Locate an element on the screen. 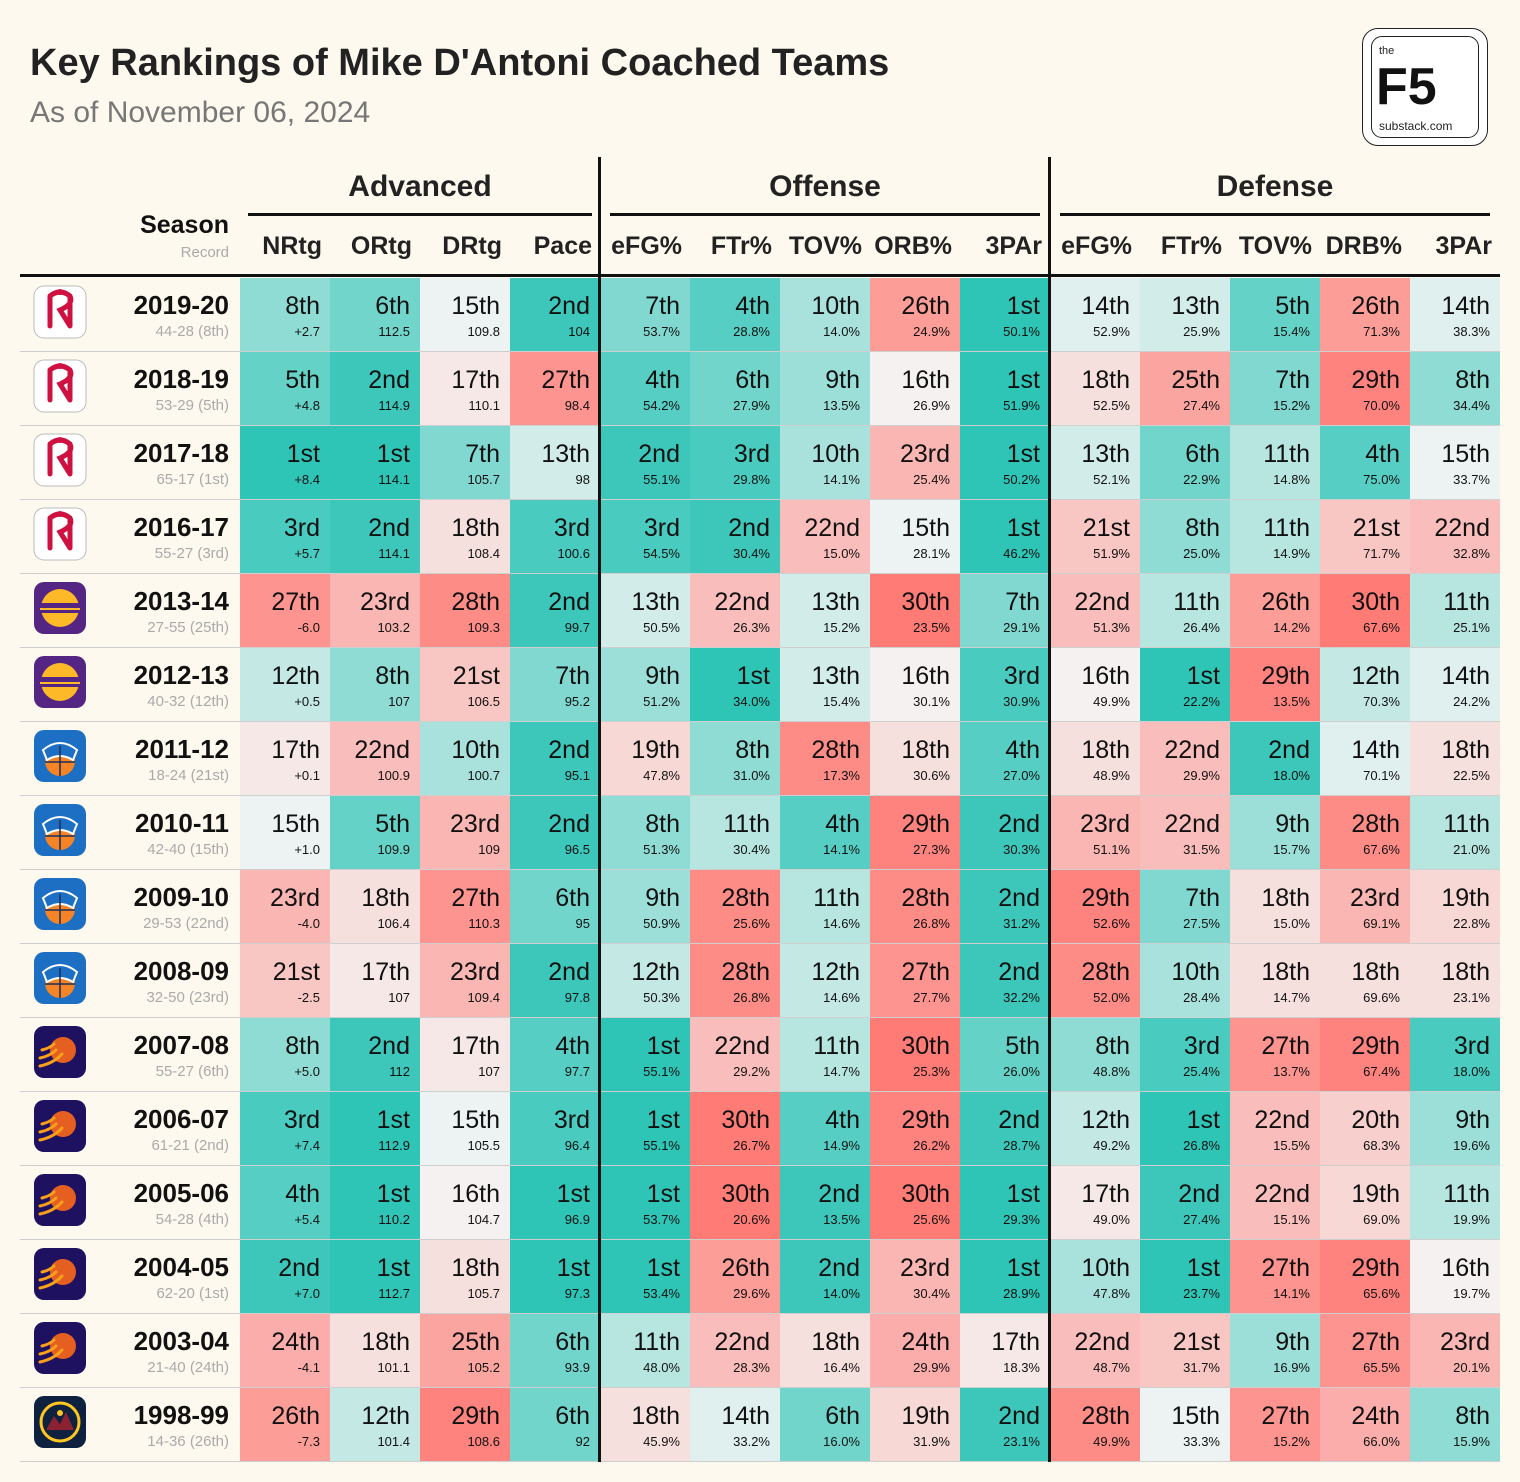  stat-value: 25.1% is located at coordinates (1471, 627).